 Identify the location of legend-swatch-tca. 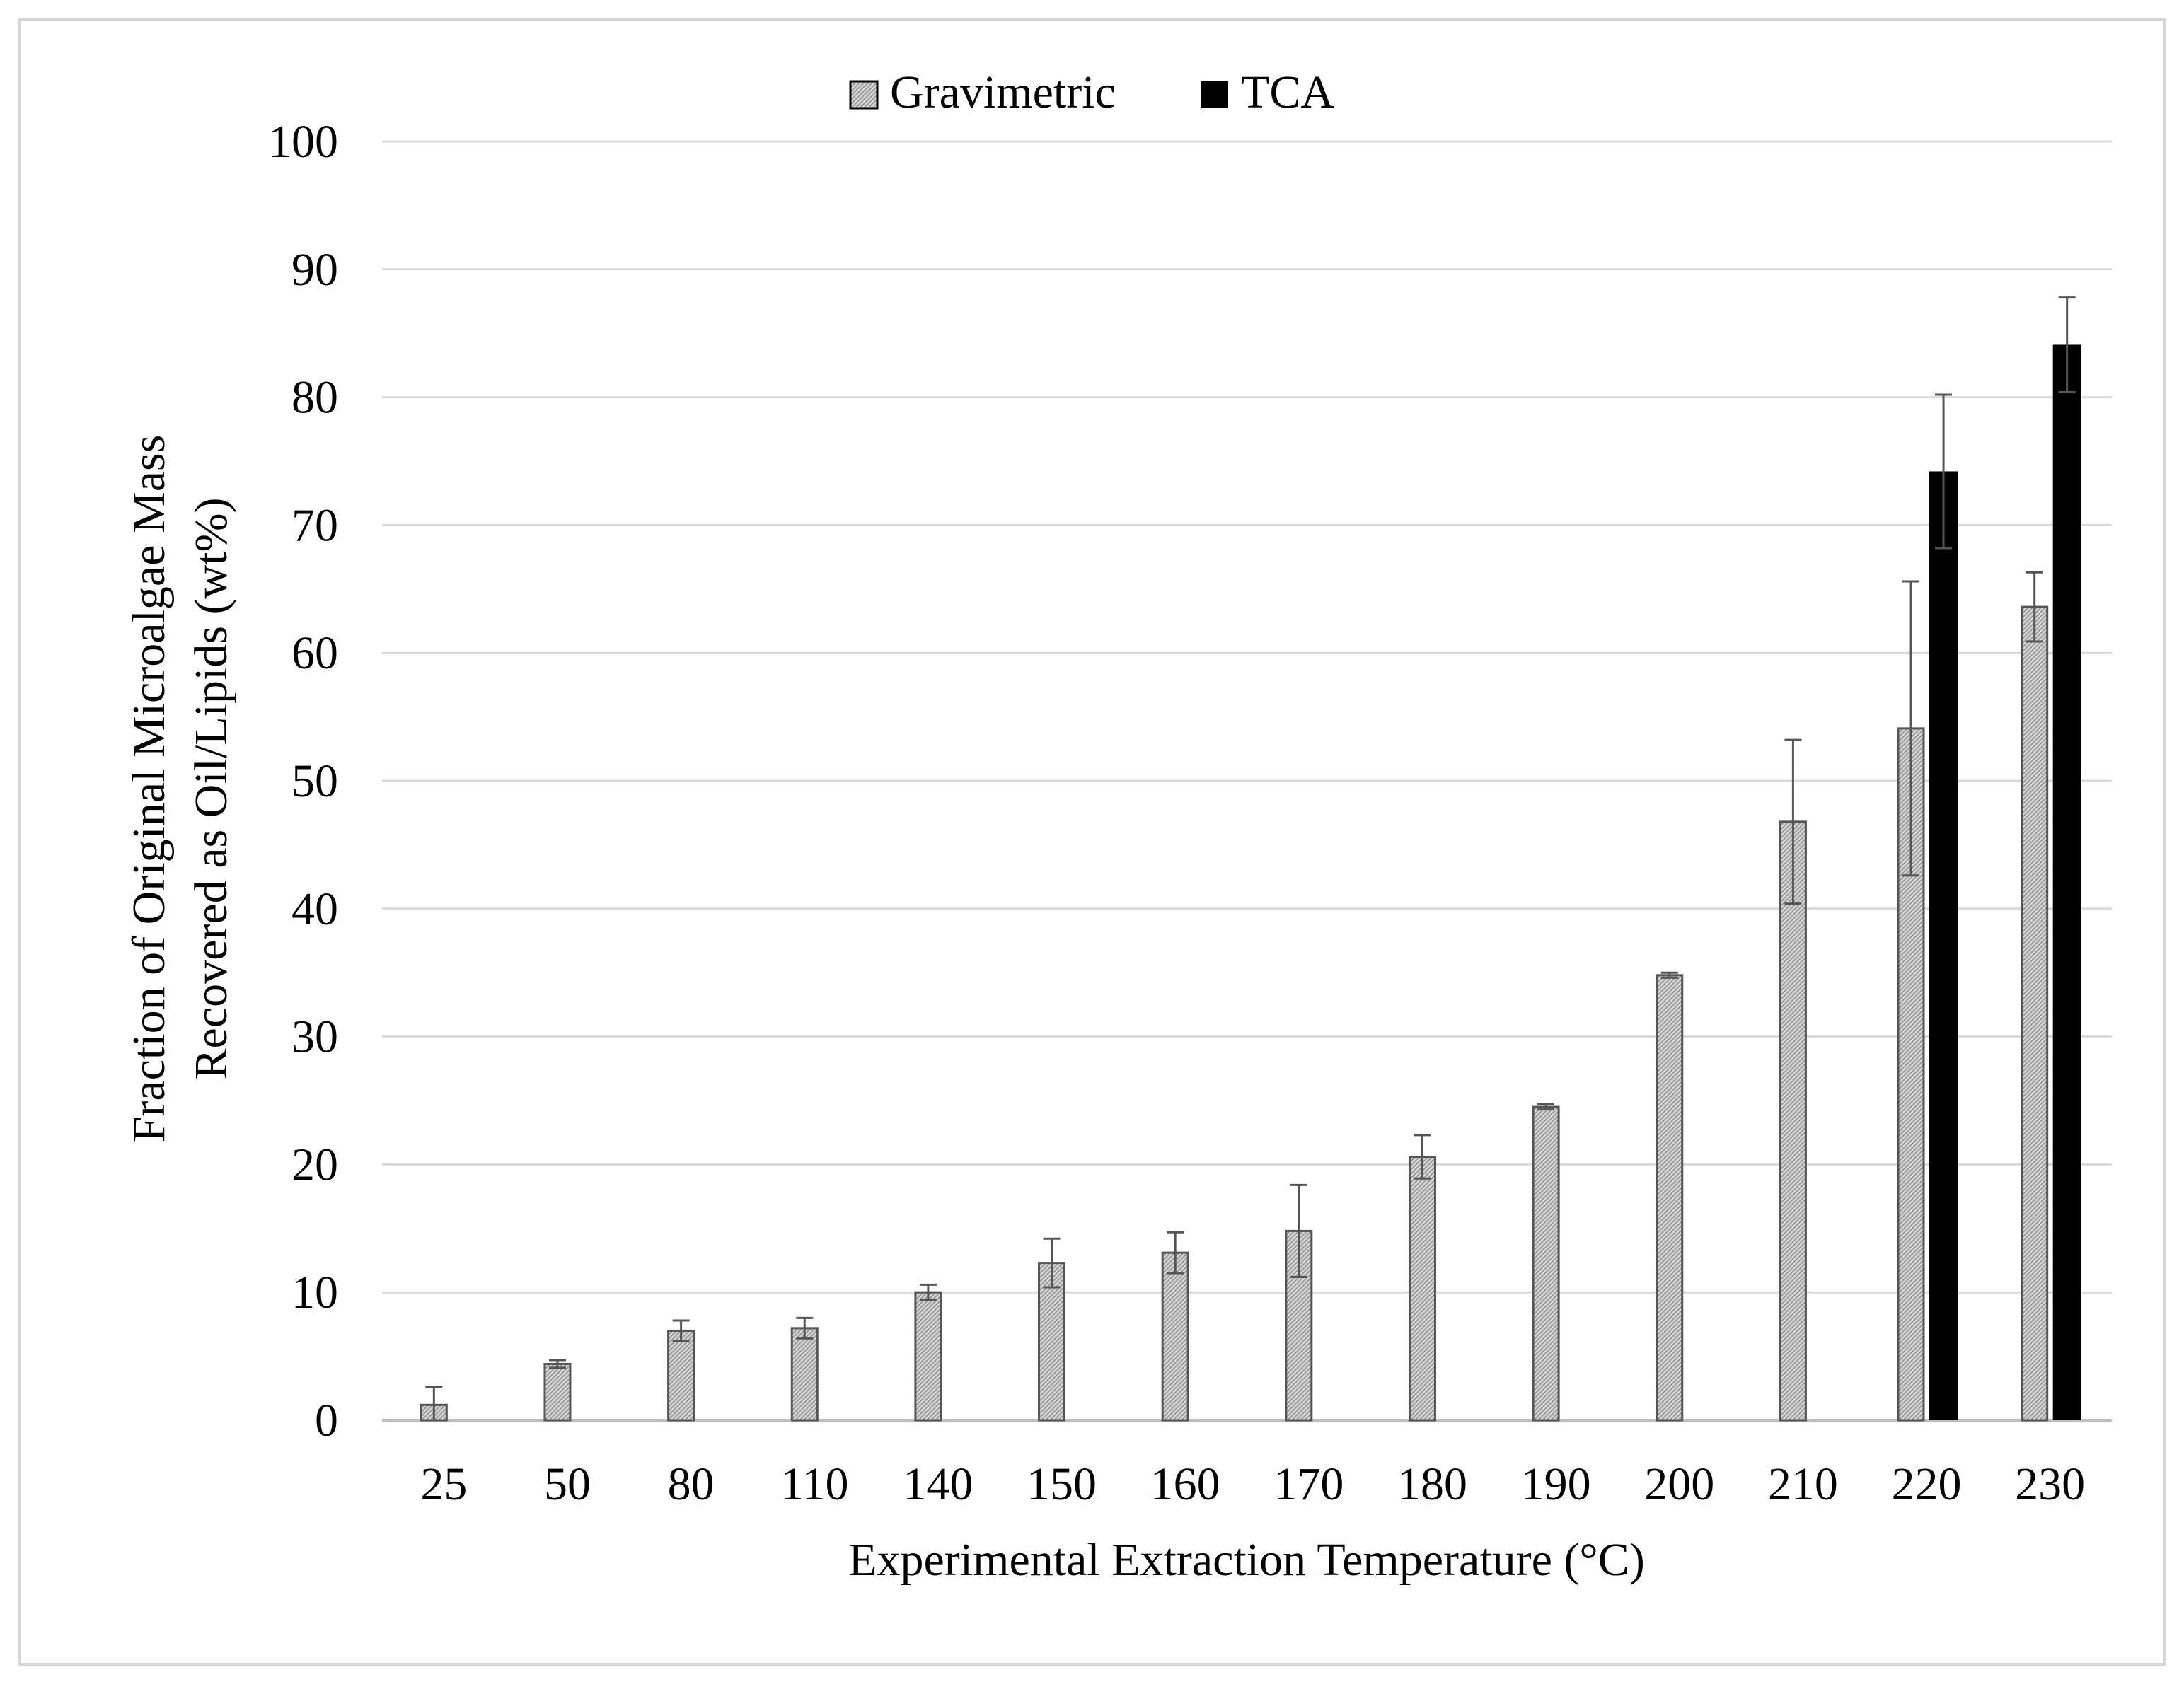
(1214, 94).